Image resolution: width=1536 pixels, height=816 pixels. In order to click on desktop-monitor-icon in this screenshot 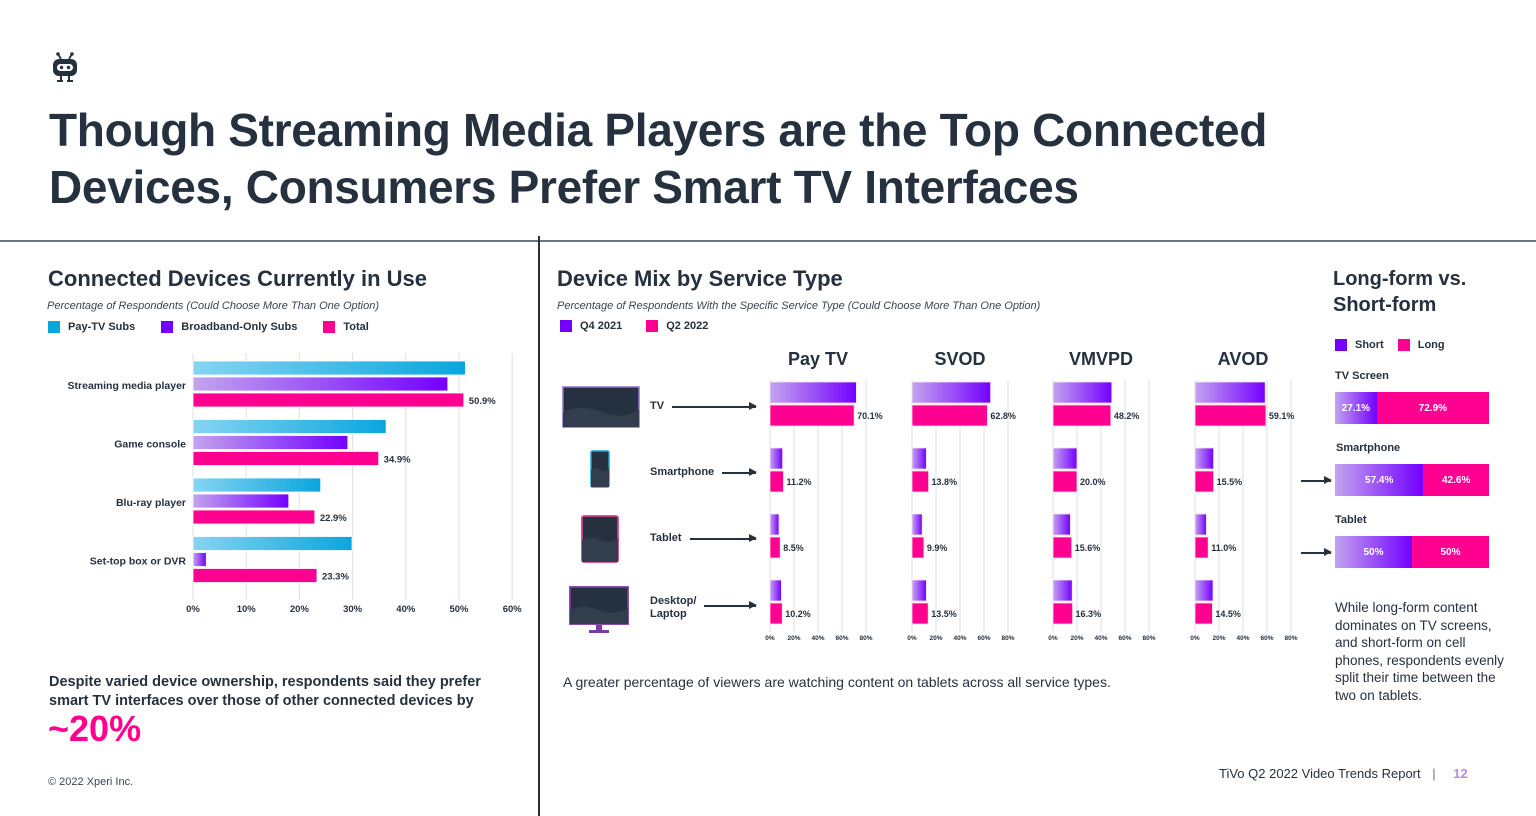, I will do `click(599, 609)`.